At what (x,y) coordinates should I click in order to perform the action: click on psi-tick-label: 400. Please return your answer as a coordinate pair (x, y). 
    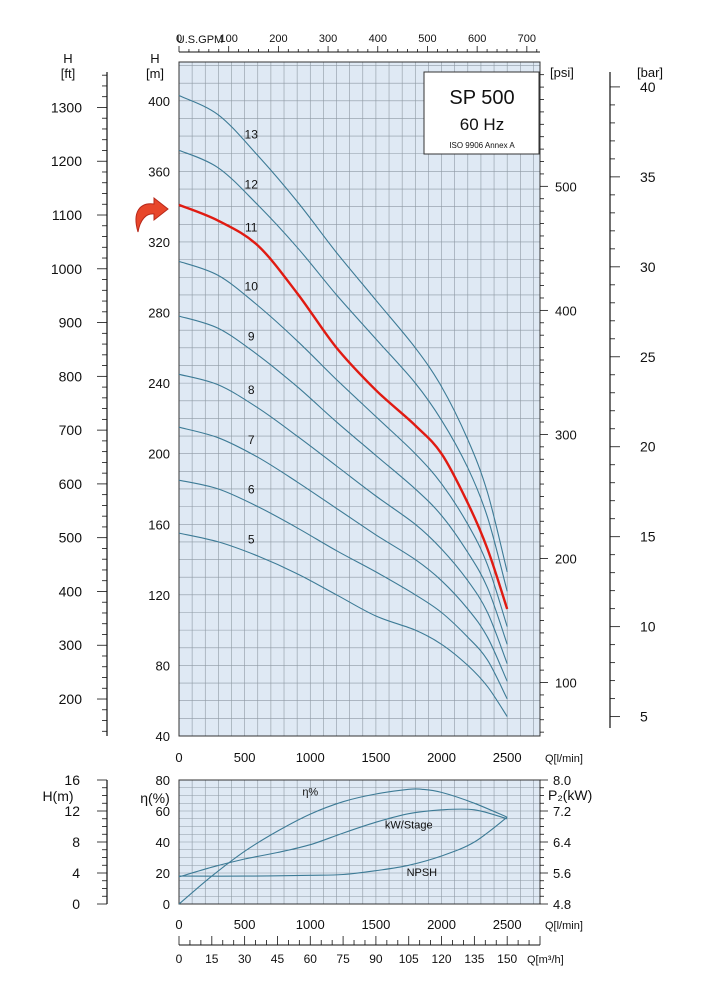
    Looking at the image, I should click on (566, 310).